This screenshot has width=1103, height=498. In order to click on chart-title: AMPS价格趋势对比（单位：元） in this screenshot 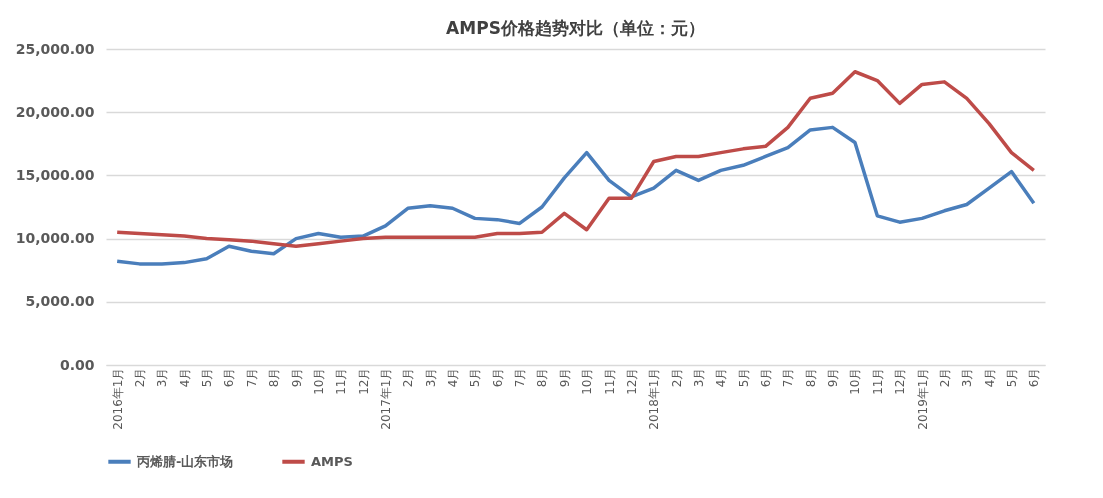, I will do `click(575, 28)`.